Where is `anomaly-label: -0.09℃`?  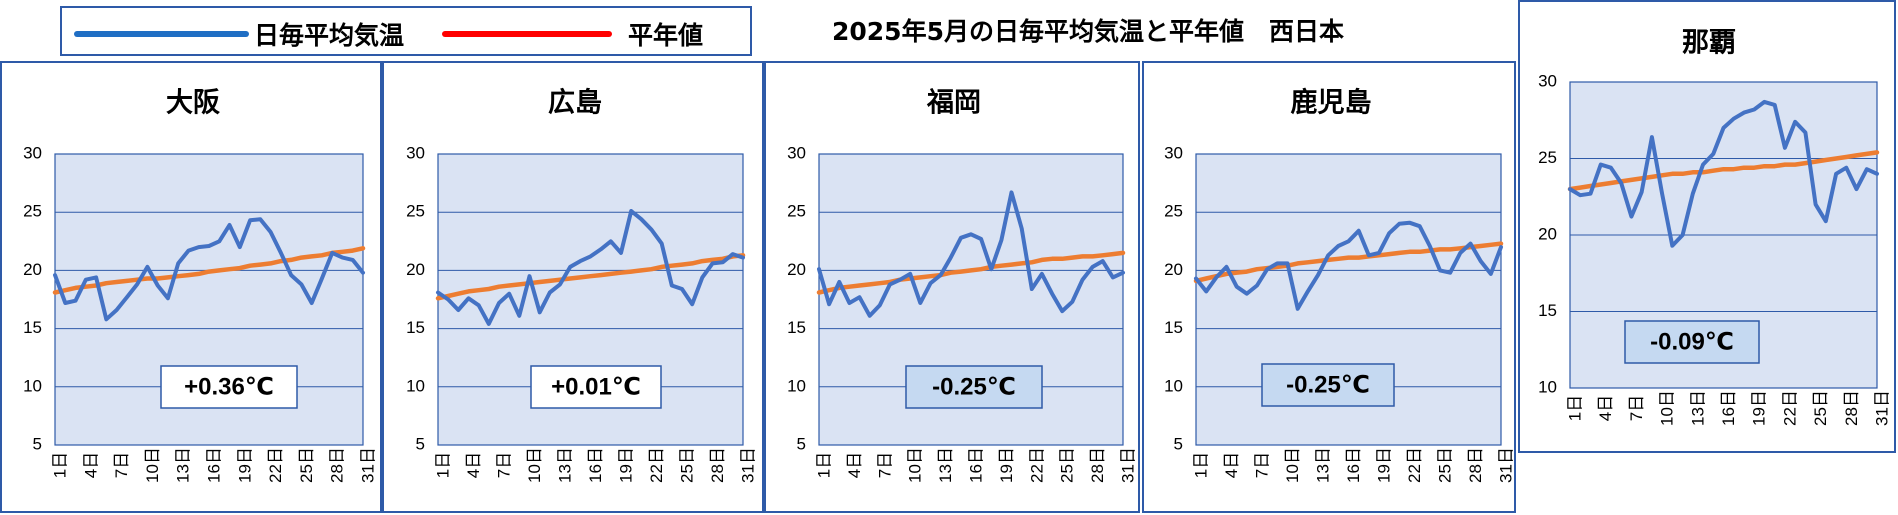 anomaly-label: -0.09℃ is located at coordinates (1692, 341).